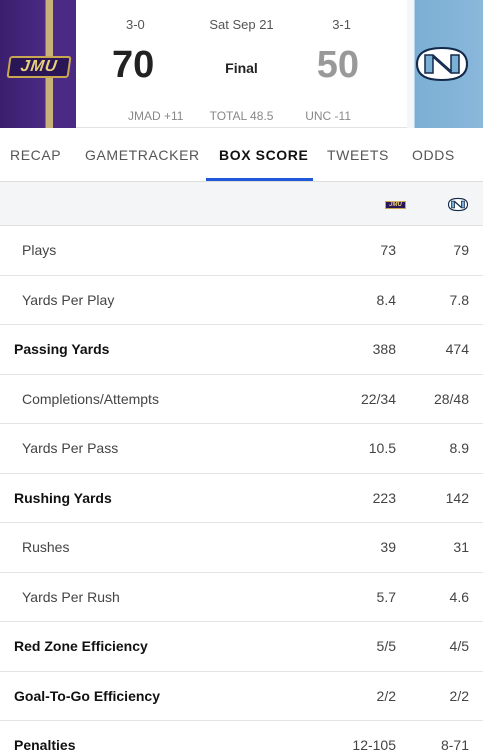 This screenshot has height=750, width=483. What do you see at coordinates (87, 695) in the screenshot?
I see `stat-label: Goal-To-Go Efficiency` at bounding box center [87, 695].